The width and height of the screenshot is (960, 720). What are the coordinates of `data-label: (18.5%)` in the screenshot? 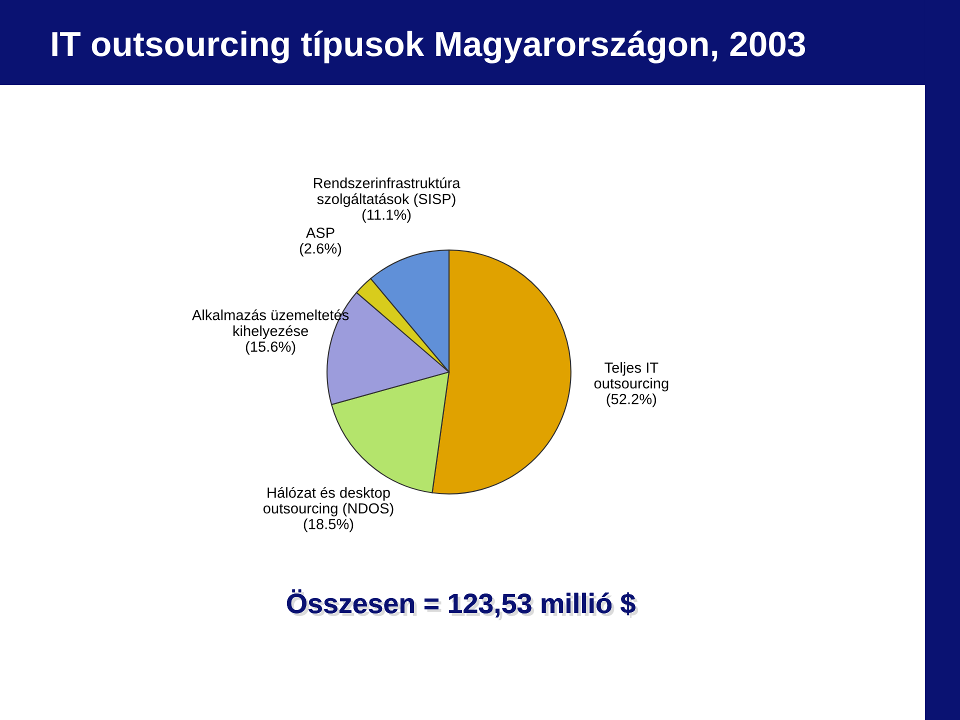 It's located at (329, 525).